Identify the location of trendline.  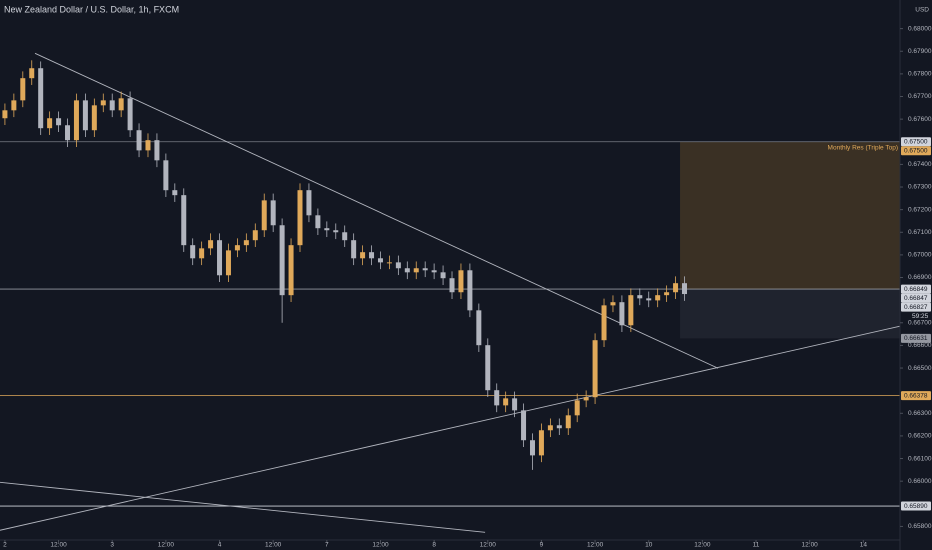
(243, 507).